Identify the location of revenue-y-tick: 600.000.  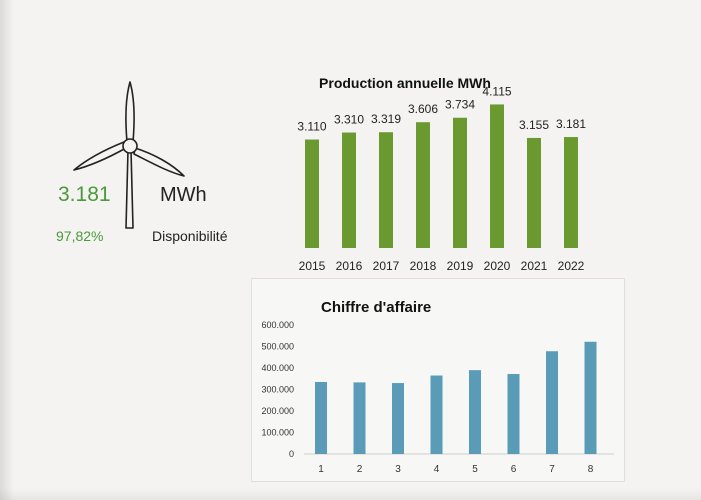
(277, 325).